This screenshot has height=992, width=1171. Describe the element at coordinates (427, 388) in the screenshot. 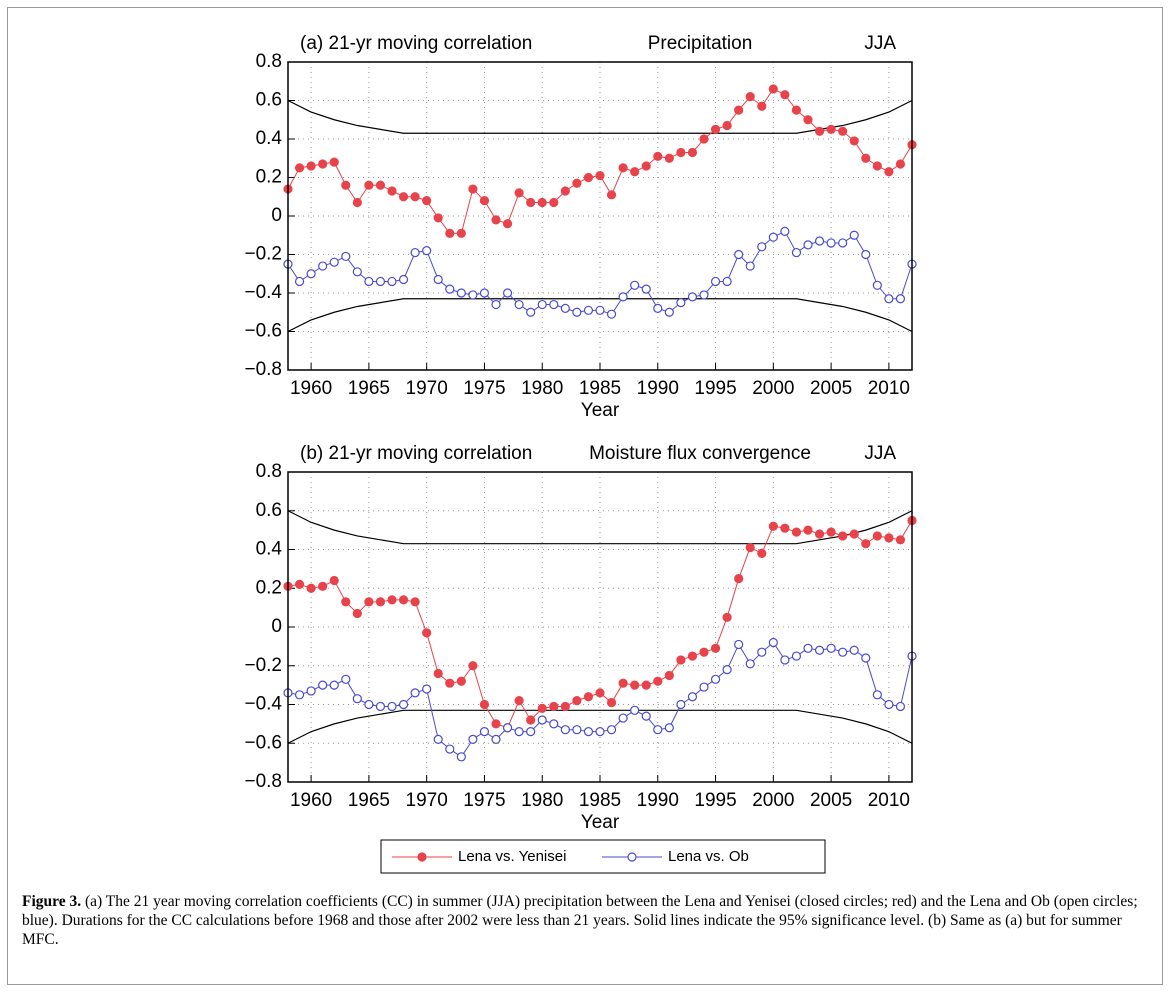

I see `x-tick-label: 1970` at that location.